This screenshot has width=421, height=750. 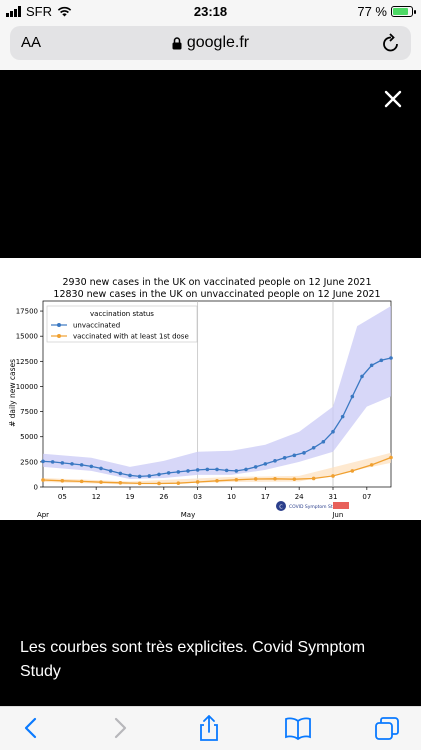 I want to click on watermark-logo: C COVID Symptom Study, so click(x=312, y=506).